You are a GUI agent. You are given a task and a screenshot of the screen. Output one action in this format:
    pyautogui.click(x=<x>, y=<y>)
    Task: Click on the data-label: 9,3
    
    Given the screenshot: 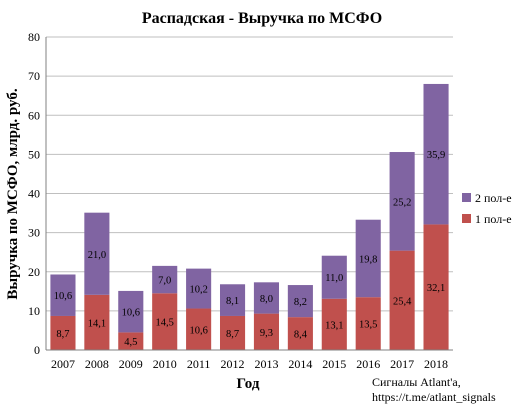 What is the action you would take?
    pyautogui.click(x=266, y=333)
    